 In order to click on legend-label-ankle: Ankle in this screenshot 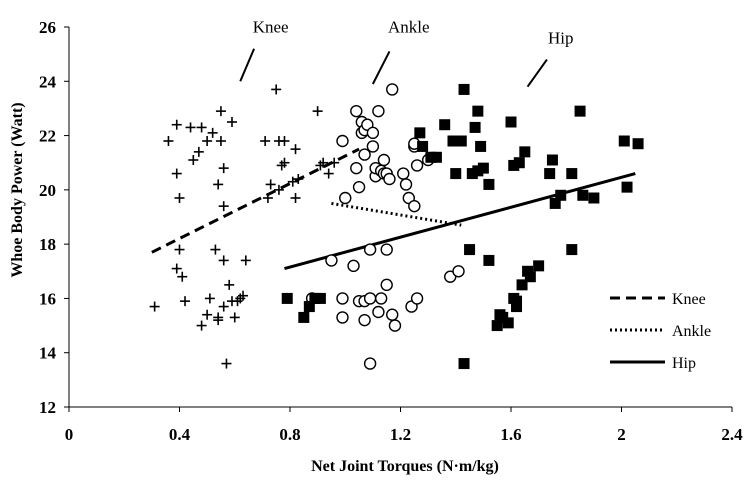, I will do `click(691, 331)`.